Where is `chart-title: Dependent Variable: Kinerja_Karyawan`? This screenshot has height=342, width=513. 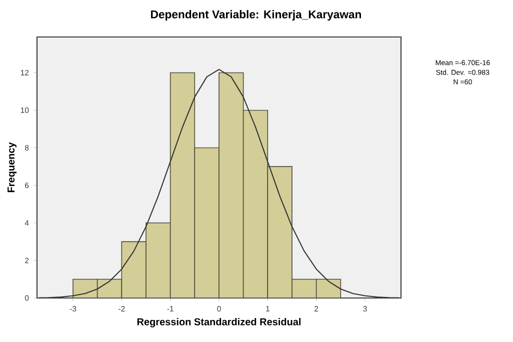
chart-title: Dependent Variable: Kinerja_Karyawan is located at coordinates (256, 15).